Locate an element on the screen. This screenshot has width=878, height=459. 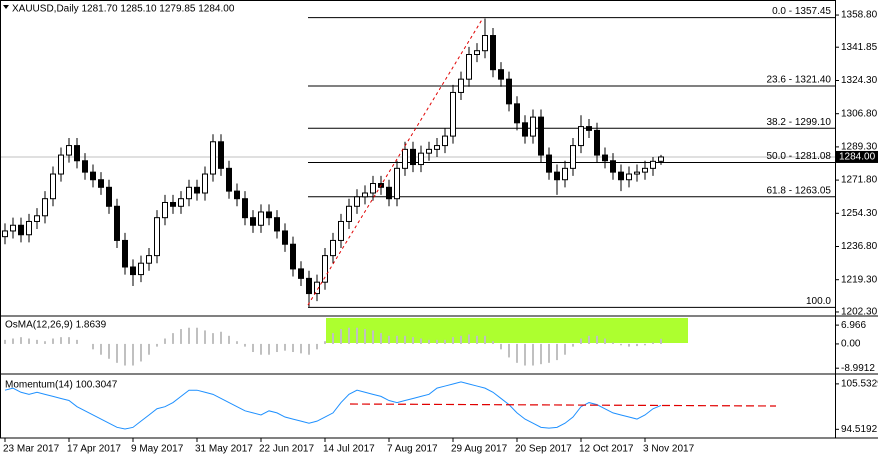
highlight-box is located at coordinates (507, 330).